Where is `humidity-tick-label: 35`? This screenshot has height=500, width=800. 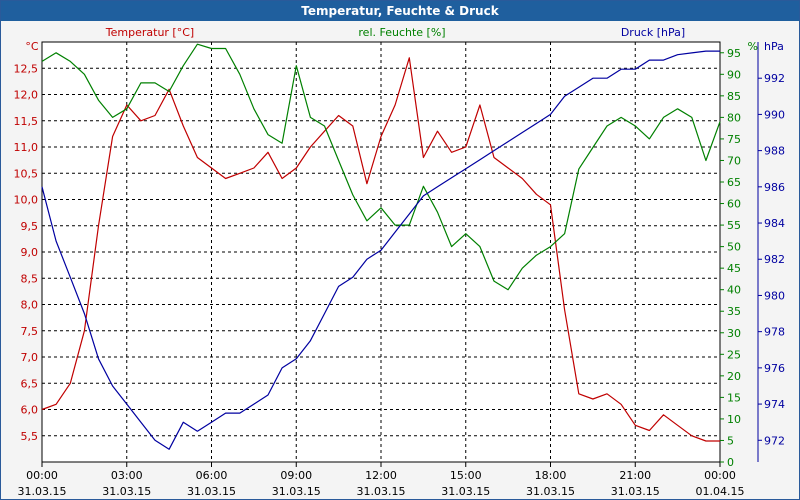 humidity-tick-label: 35 is located at coordinates (734, 311).